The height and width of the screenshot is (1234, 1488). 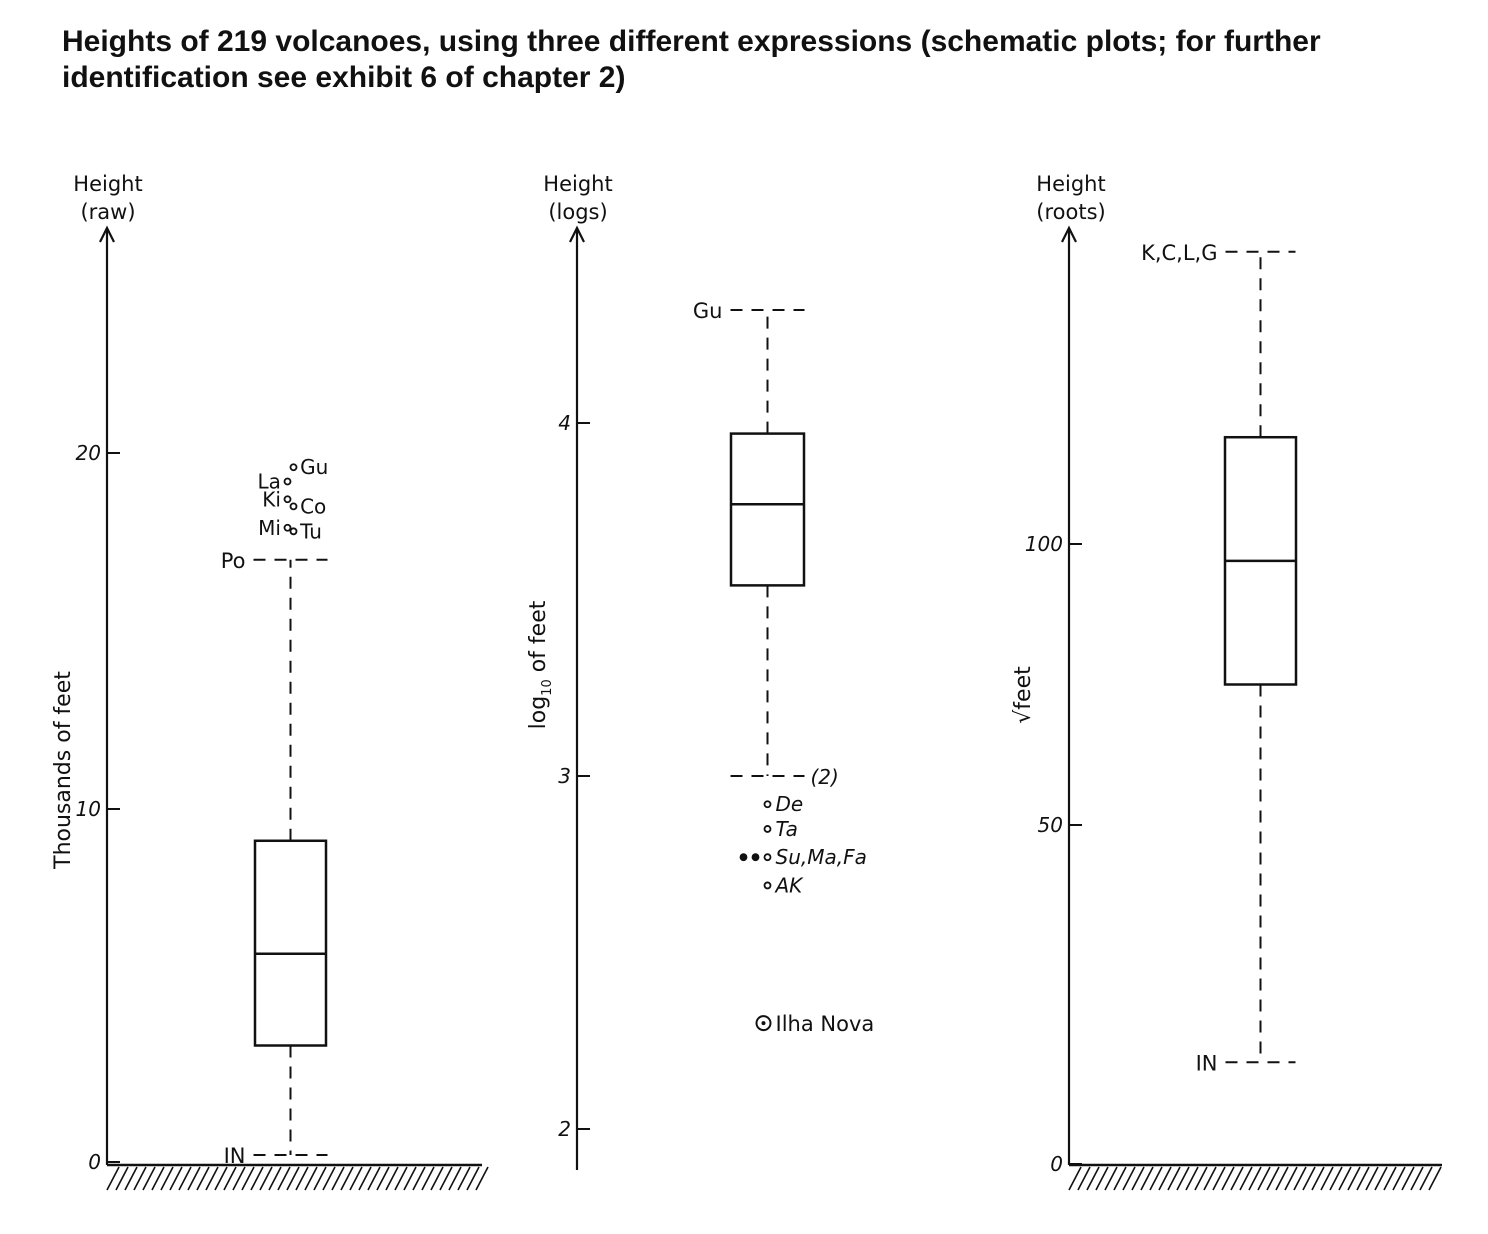 I want to click on axis-header-sub: (roots), so click(x=1070, y=212).